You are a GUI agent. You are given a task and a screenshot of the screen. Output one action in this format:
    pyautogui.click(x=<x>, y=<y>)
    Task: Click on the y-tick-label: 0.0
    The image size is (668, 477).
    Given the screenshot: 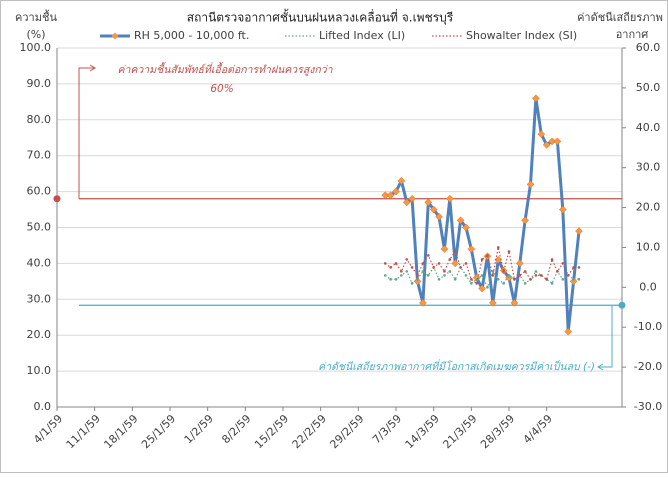 What is the action you would take?
    pyautogui.click(x=43, y=406)
    